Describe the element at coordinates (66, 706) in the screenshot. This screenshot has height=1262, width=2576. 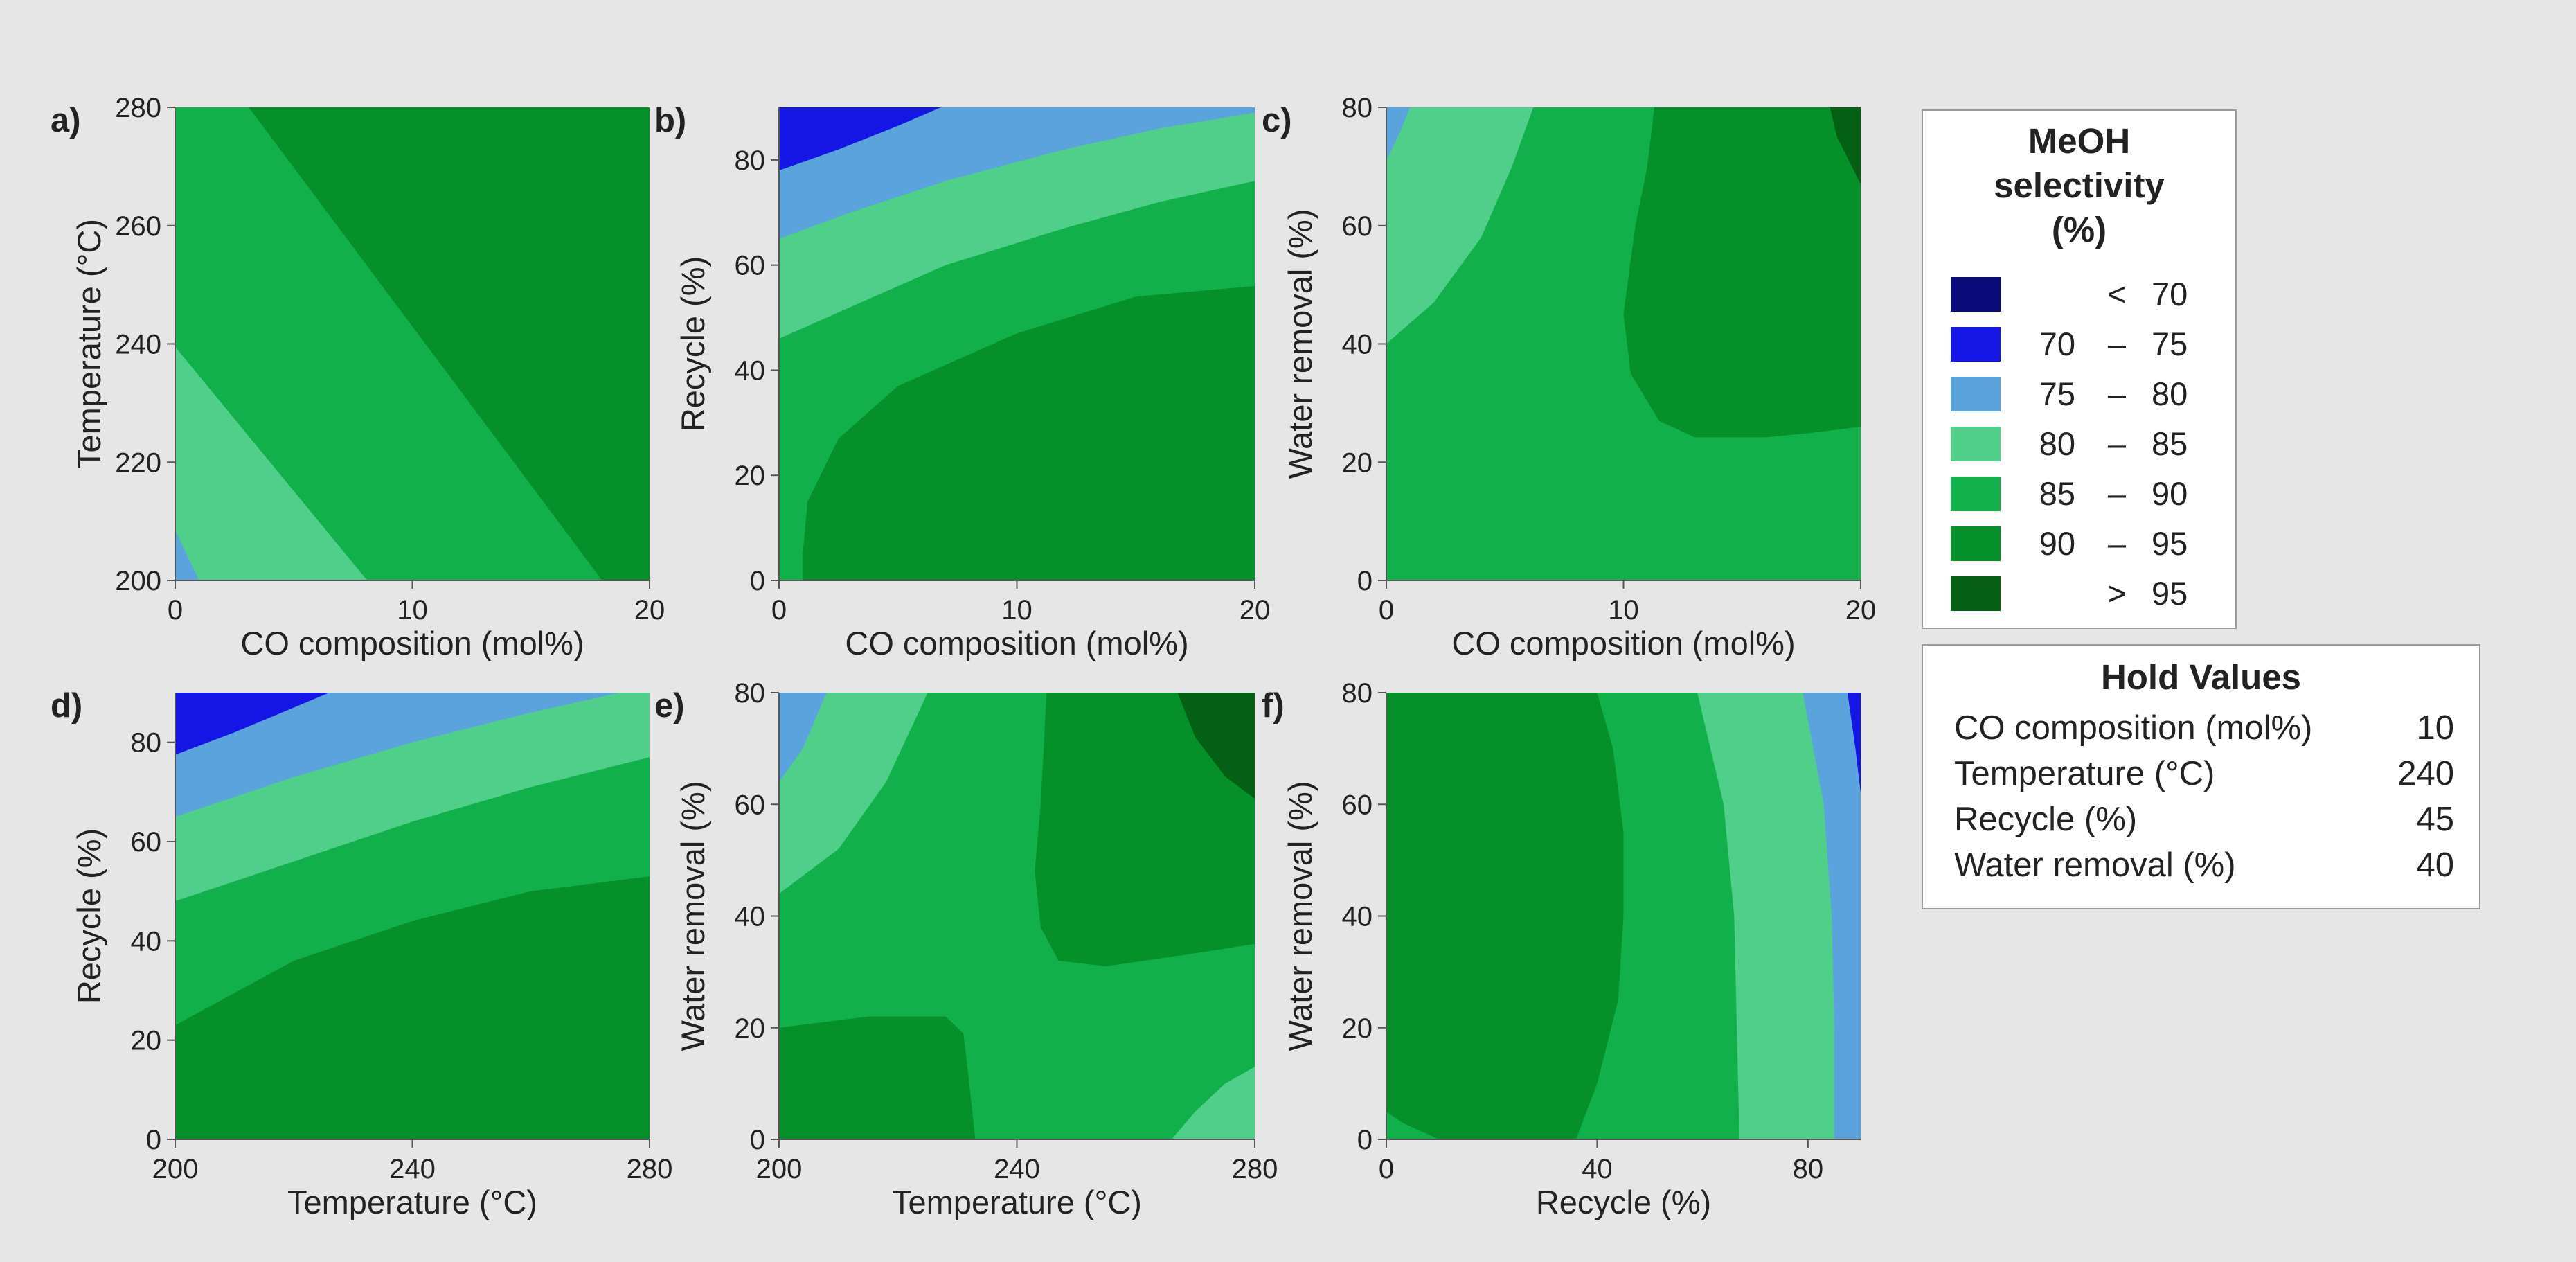
I see `panel-label: d)` at that location.